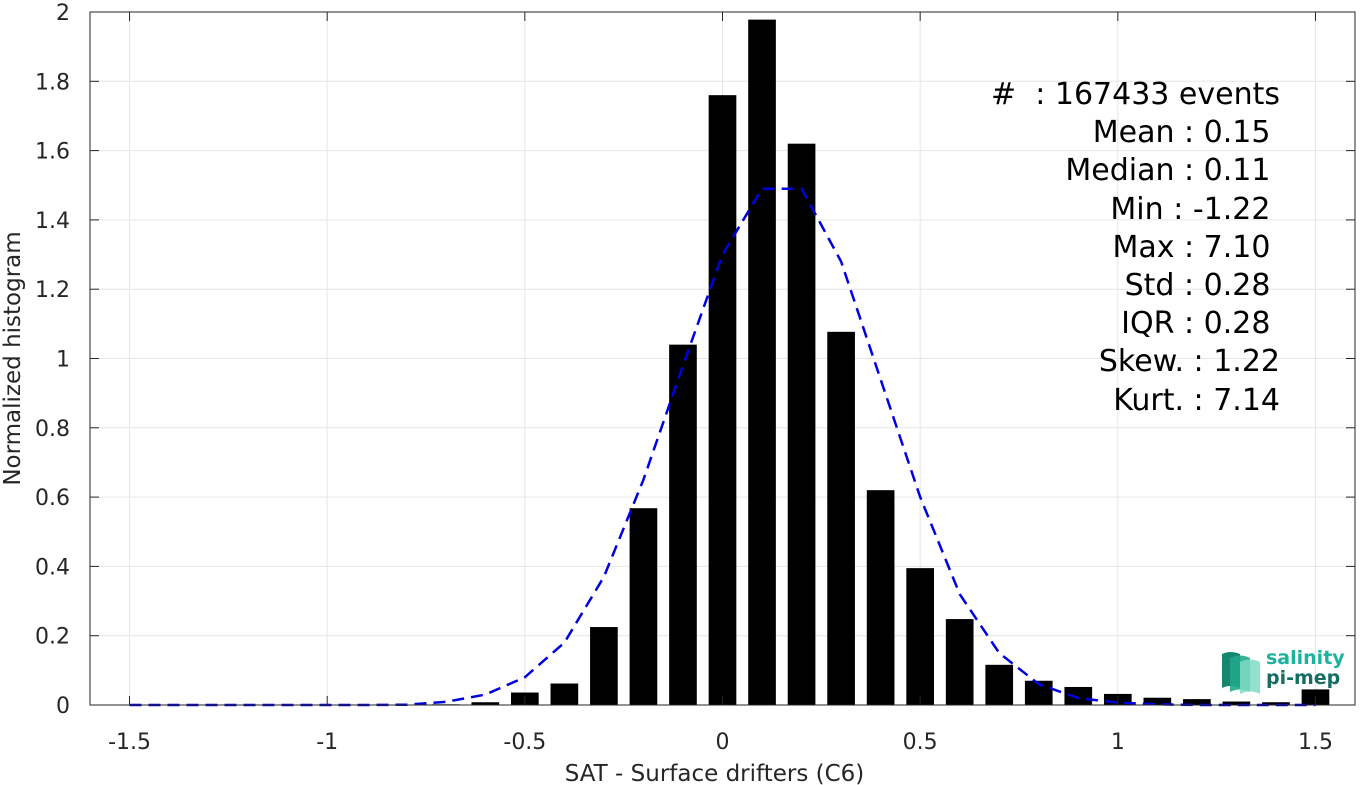 Image resolution: width=1367 pixels, height=785 pixels. Describe the element at coordinates (1135, 94) in the screenshot. I see `stat-count: # : 167433 events` at that location.